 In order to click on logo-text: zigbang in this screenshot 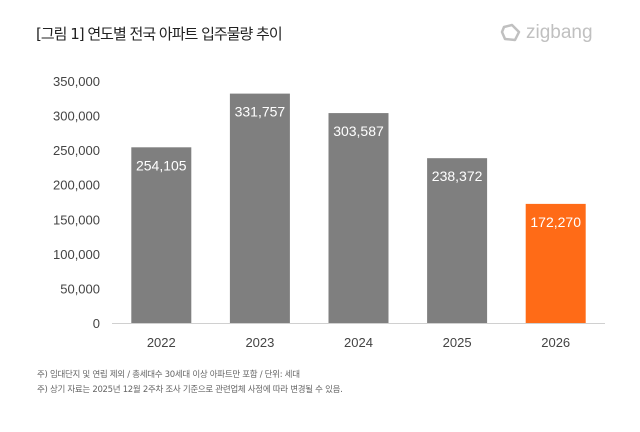, I will do `click(559, 32)`.